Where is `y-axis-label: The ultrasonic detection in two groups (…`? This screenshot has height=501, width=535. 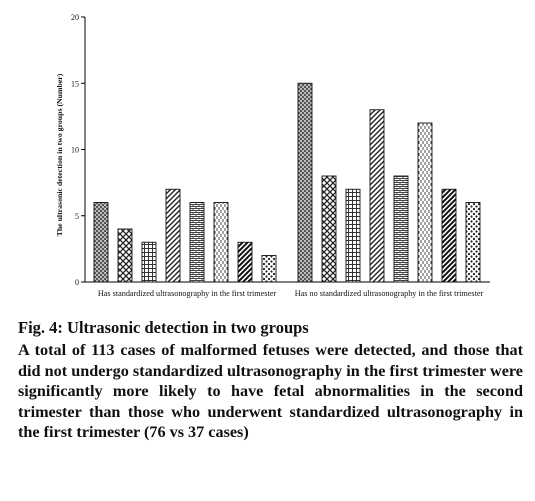 y-axis-label: The ultrasonic detection in two groups (… is located at coordinates (59, 154).